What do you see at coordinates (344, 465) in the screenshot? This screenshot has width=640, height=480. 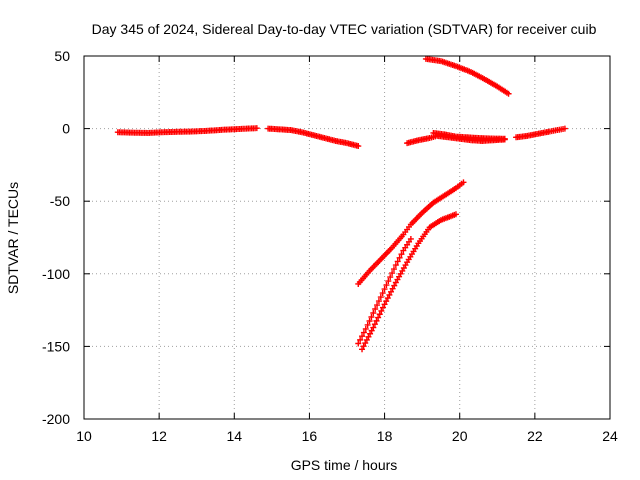 I see `x-axis-label: GPS time / hours` at bounding box center [344, 465].